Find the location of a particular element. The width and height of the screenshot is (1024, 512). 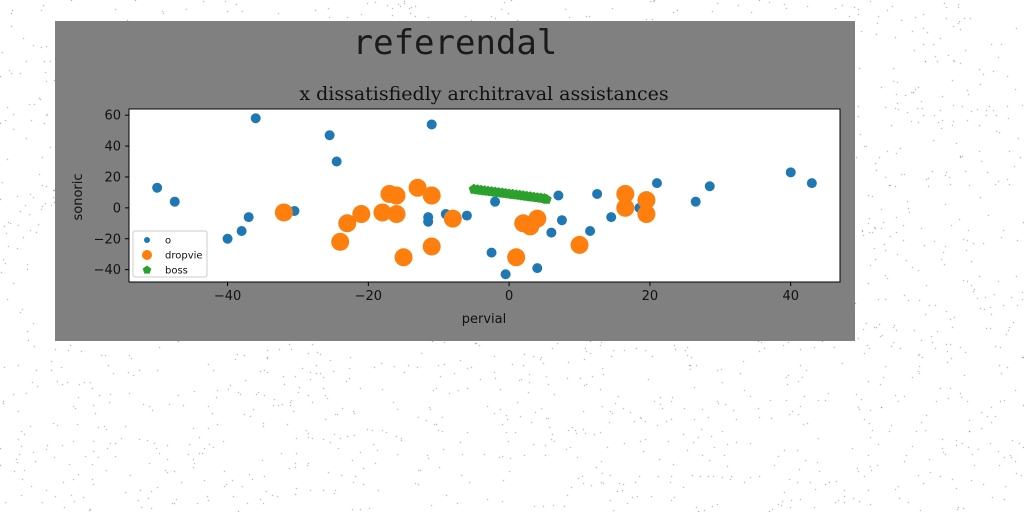

x-axis-label: pervial is located at coordinates (484, 319).